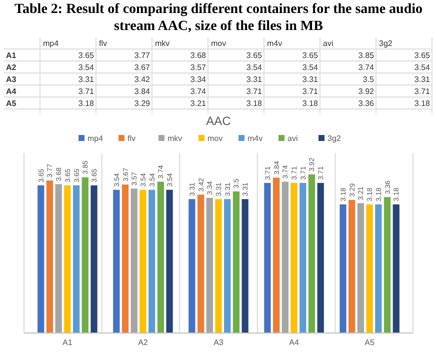 This screenshot has height=356, width=437. I want to click on data-label: 3.67, so click(142, 67).